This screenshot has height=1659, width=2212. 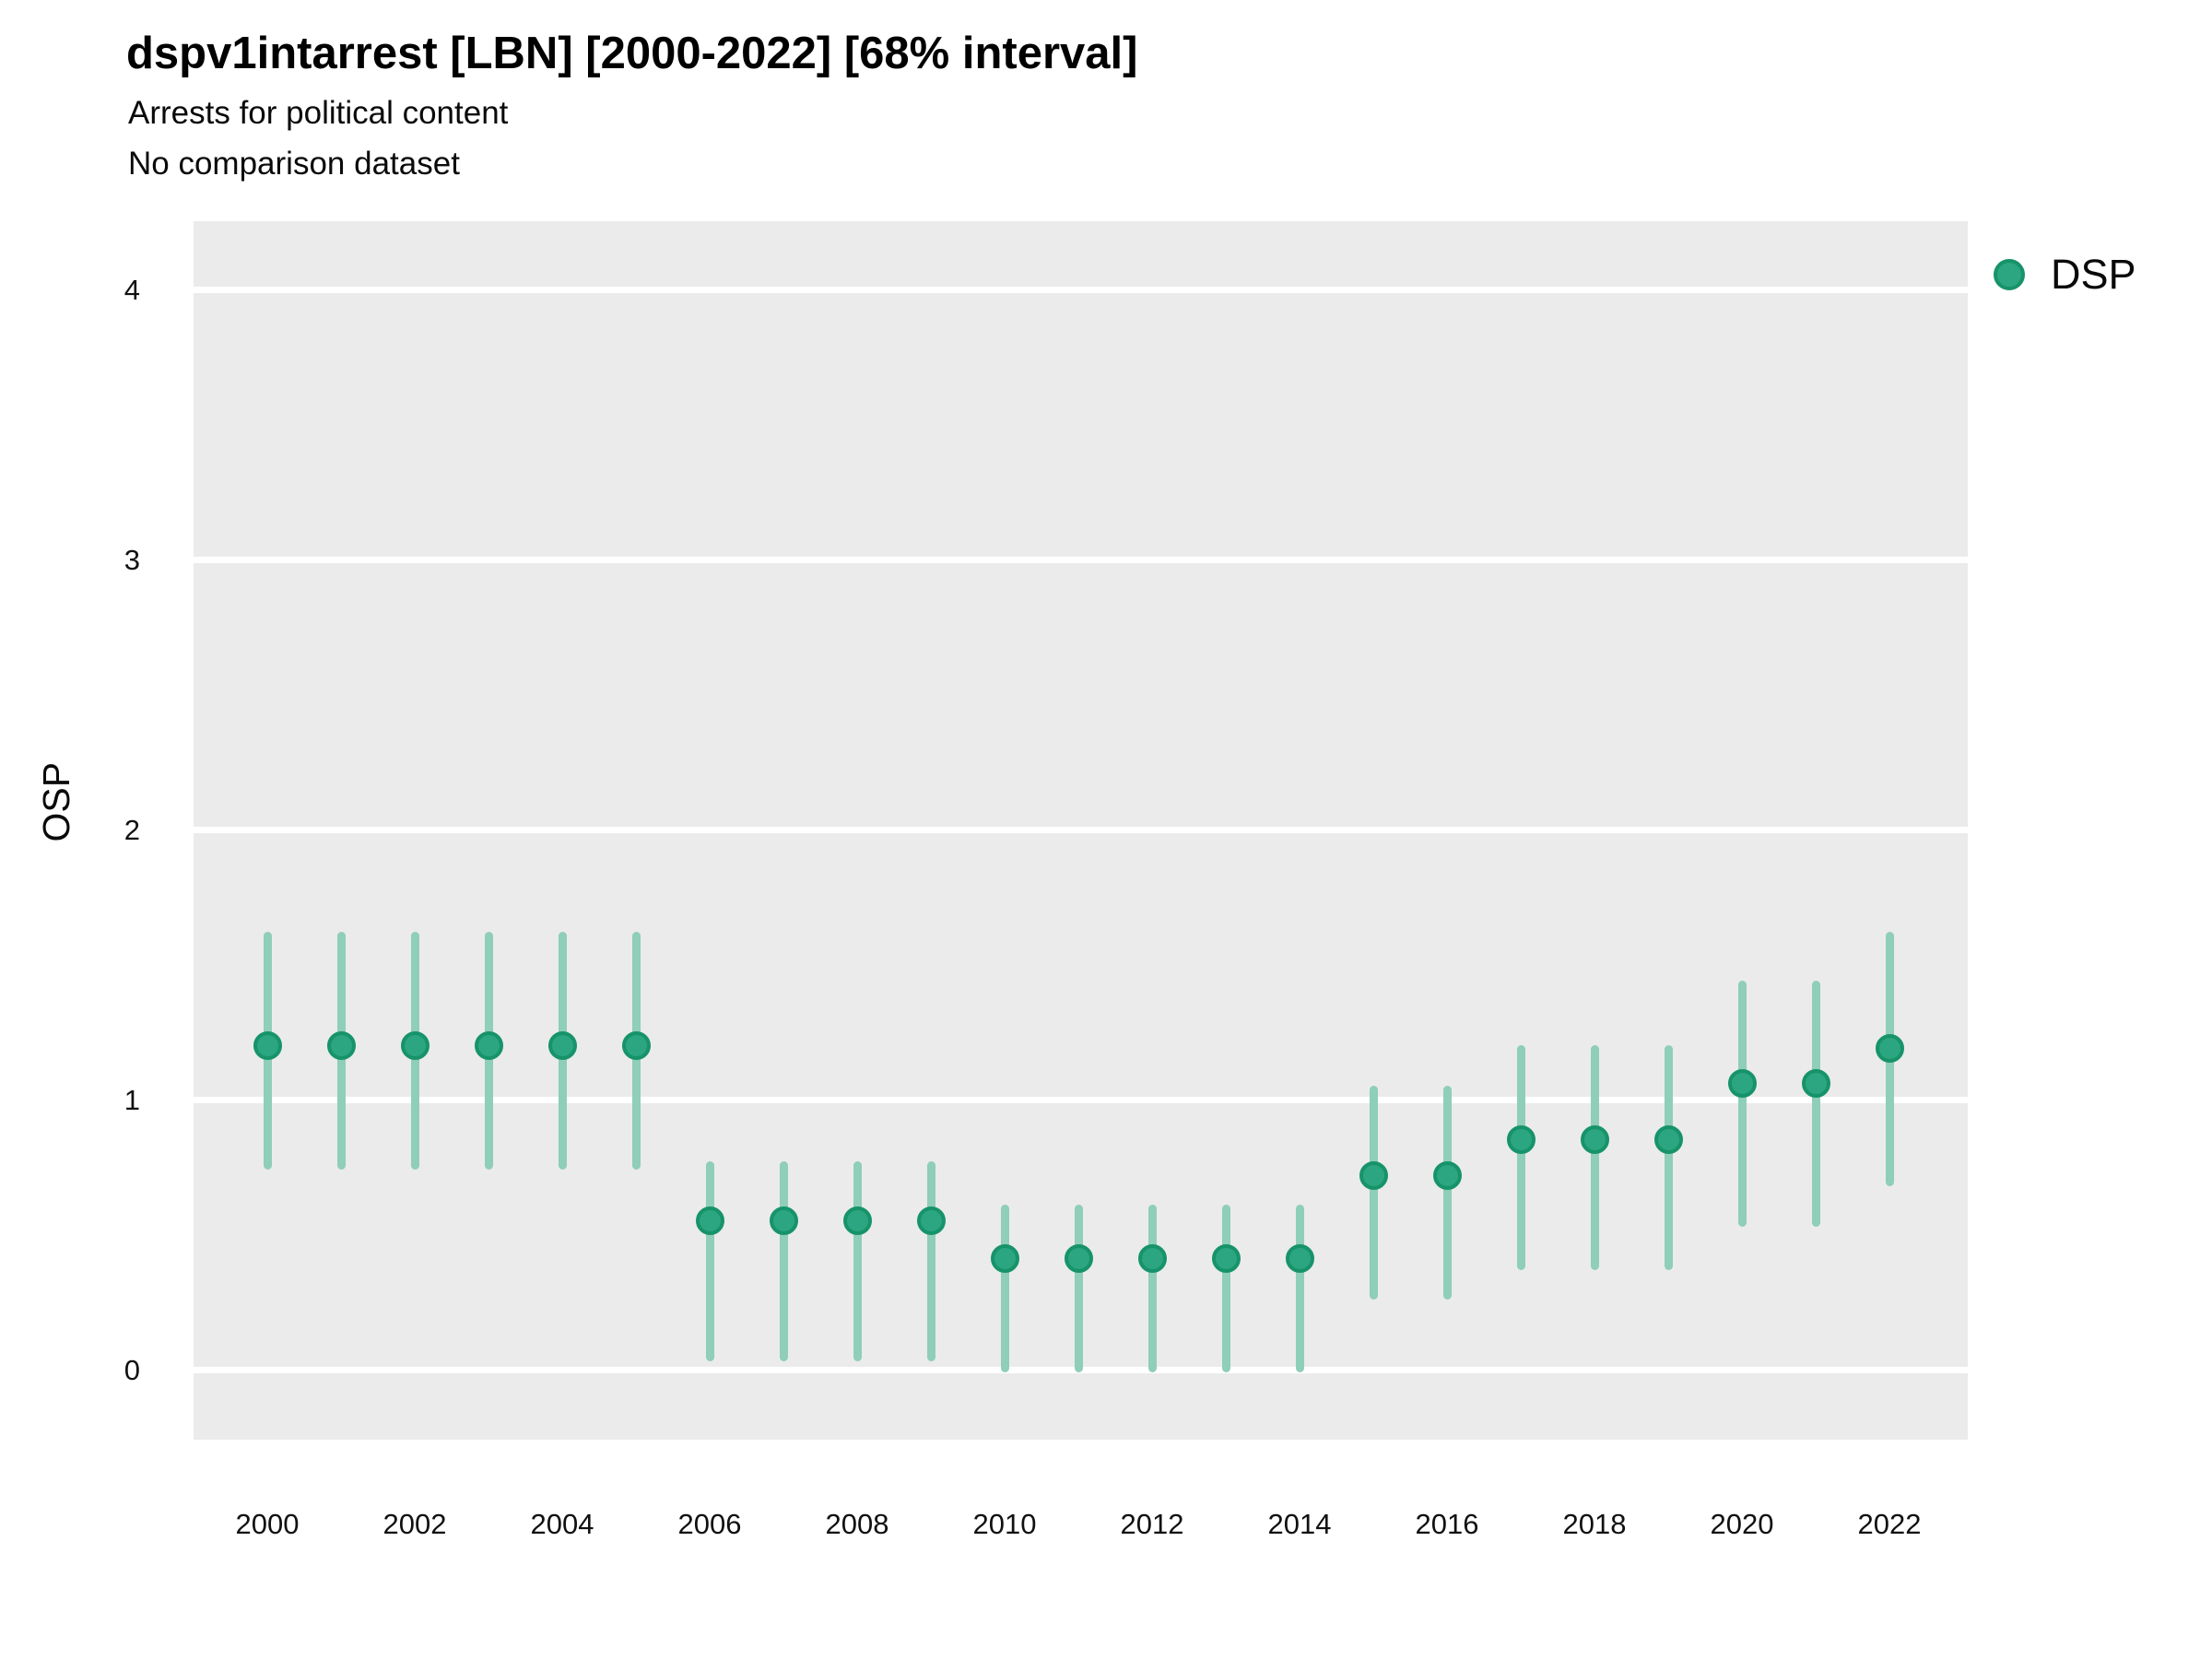 What do you see at coordinates (318, 113) in the screenshot?
I see `chart-subtitle: Arrests for political content` at bounding box center [318, 113].